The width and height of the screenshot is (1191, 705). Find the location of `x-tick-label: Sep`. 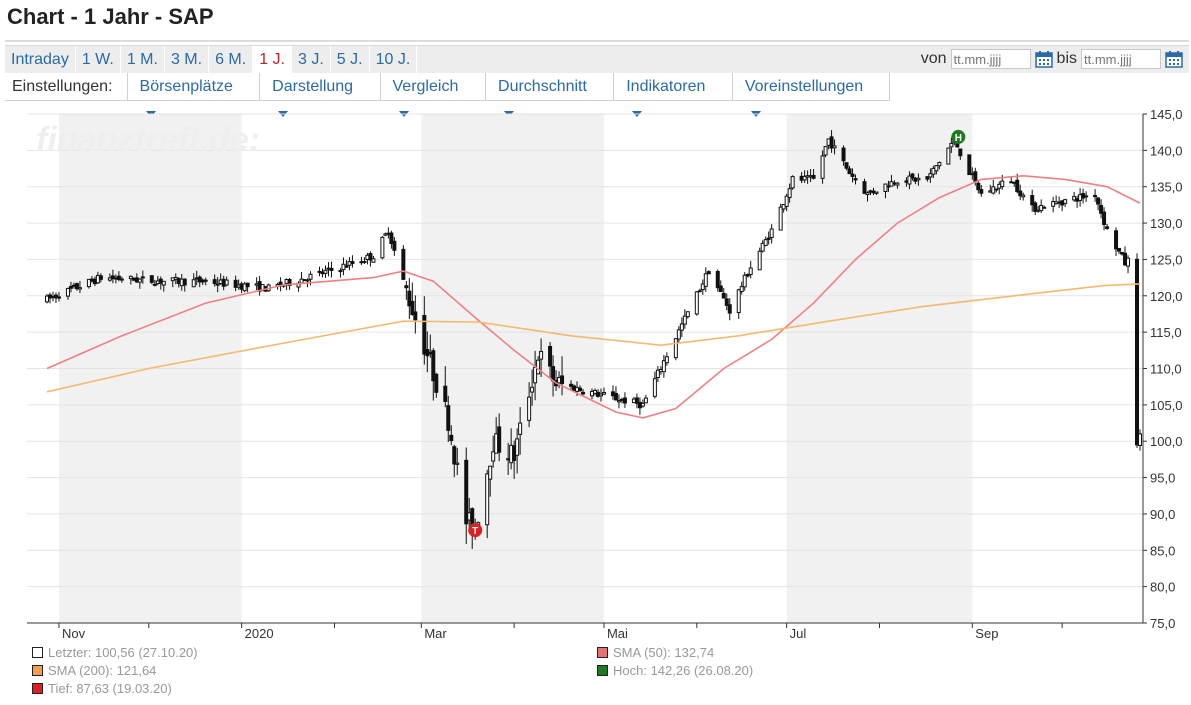

x-tick-label: Sep is located at coordinates (986, 633).